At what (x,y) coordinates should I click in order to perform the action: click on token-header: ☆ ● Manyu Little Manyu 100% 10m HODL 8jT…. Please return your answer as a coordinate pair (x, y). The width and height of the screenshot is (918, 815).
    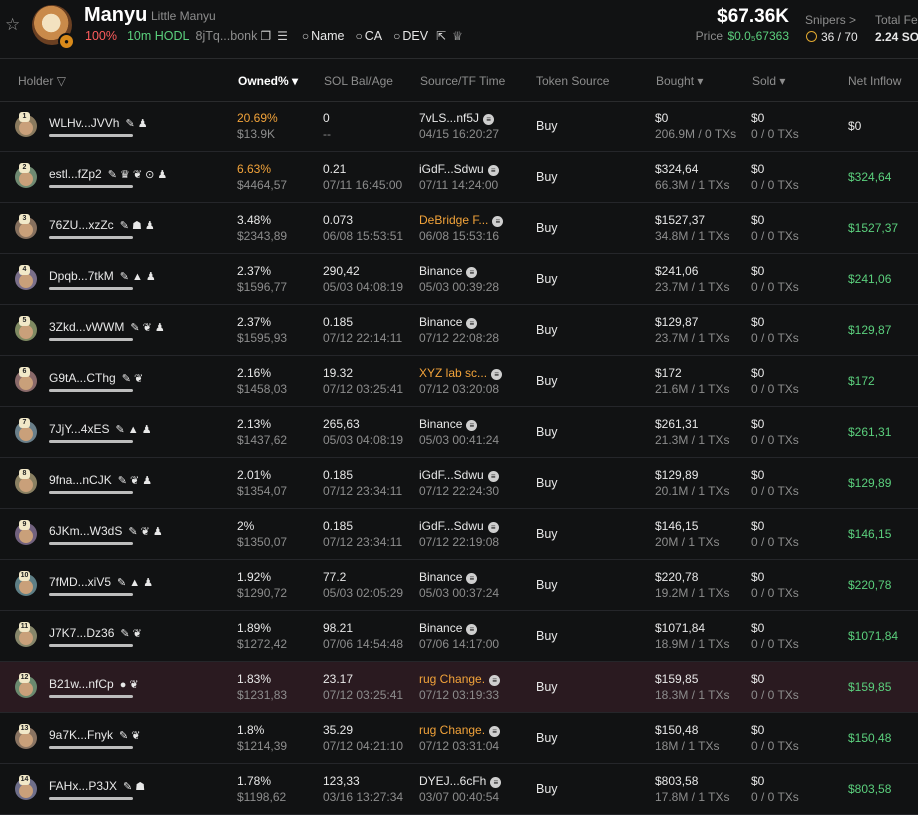
    Looking at the image, I should click on (459, 29).